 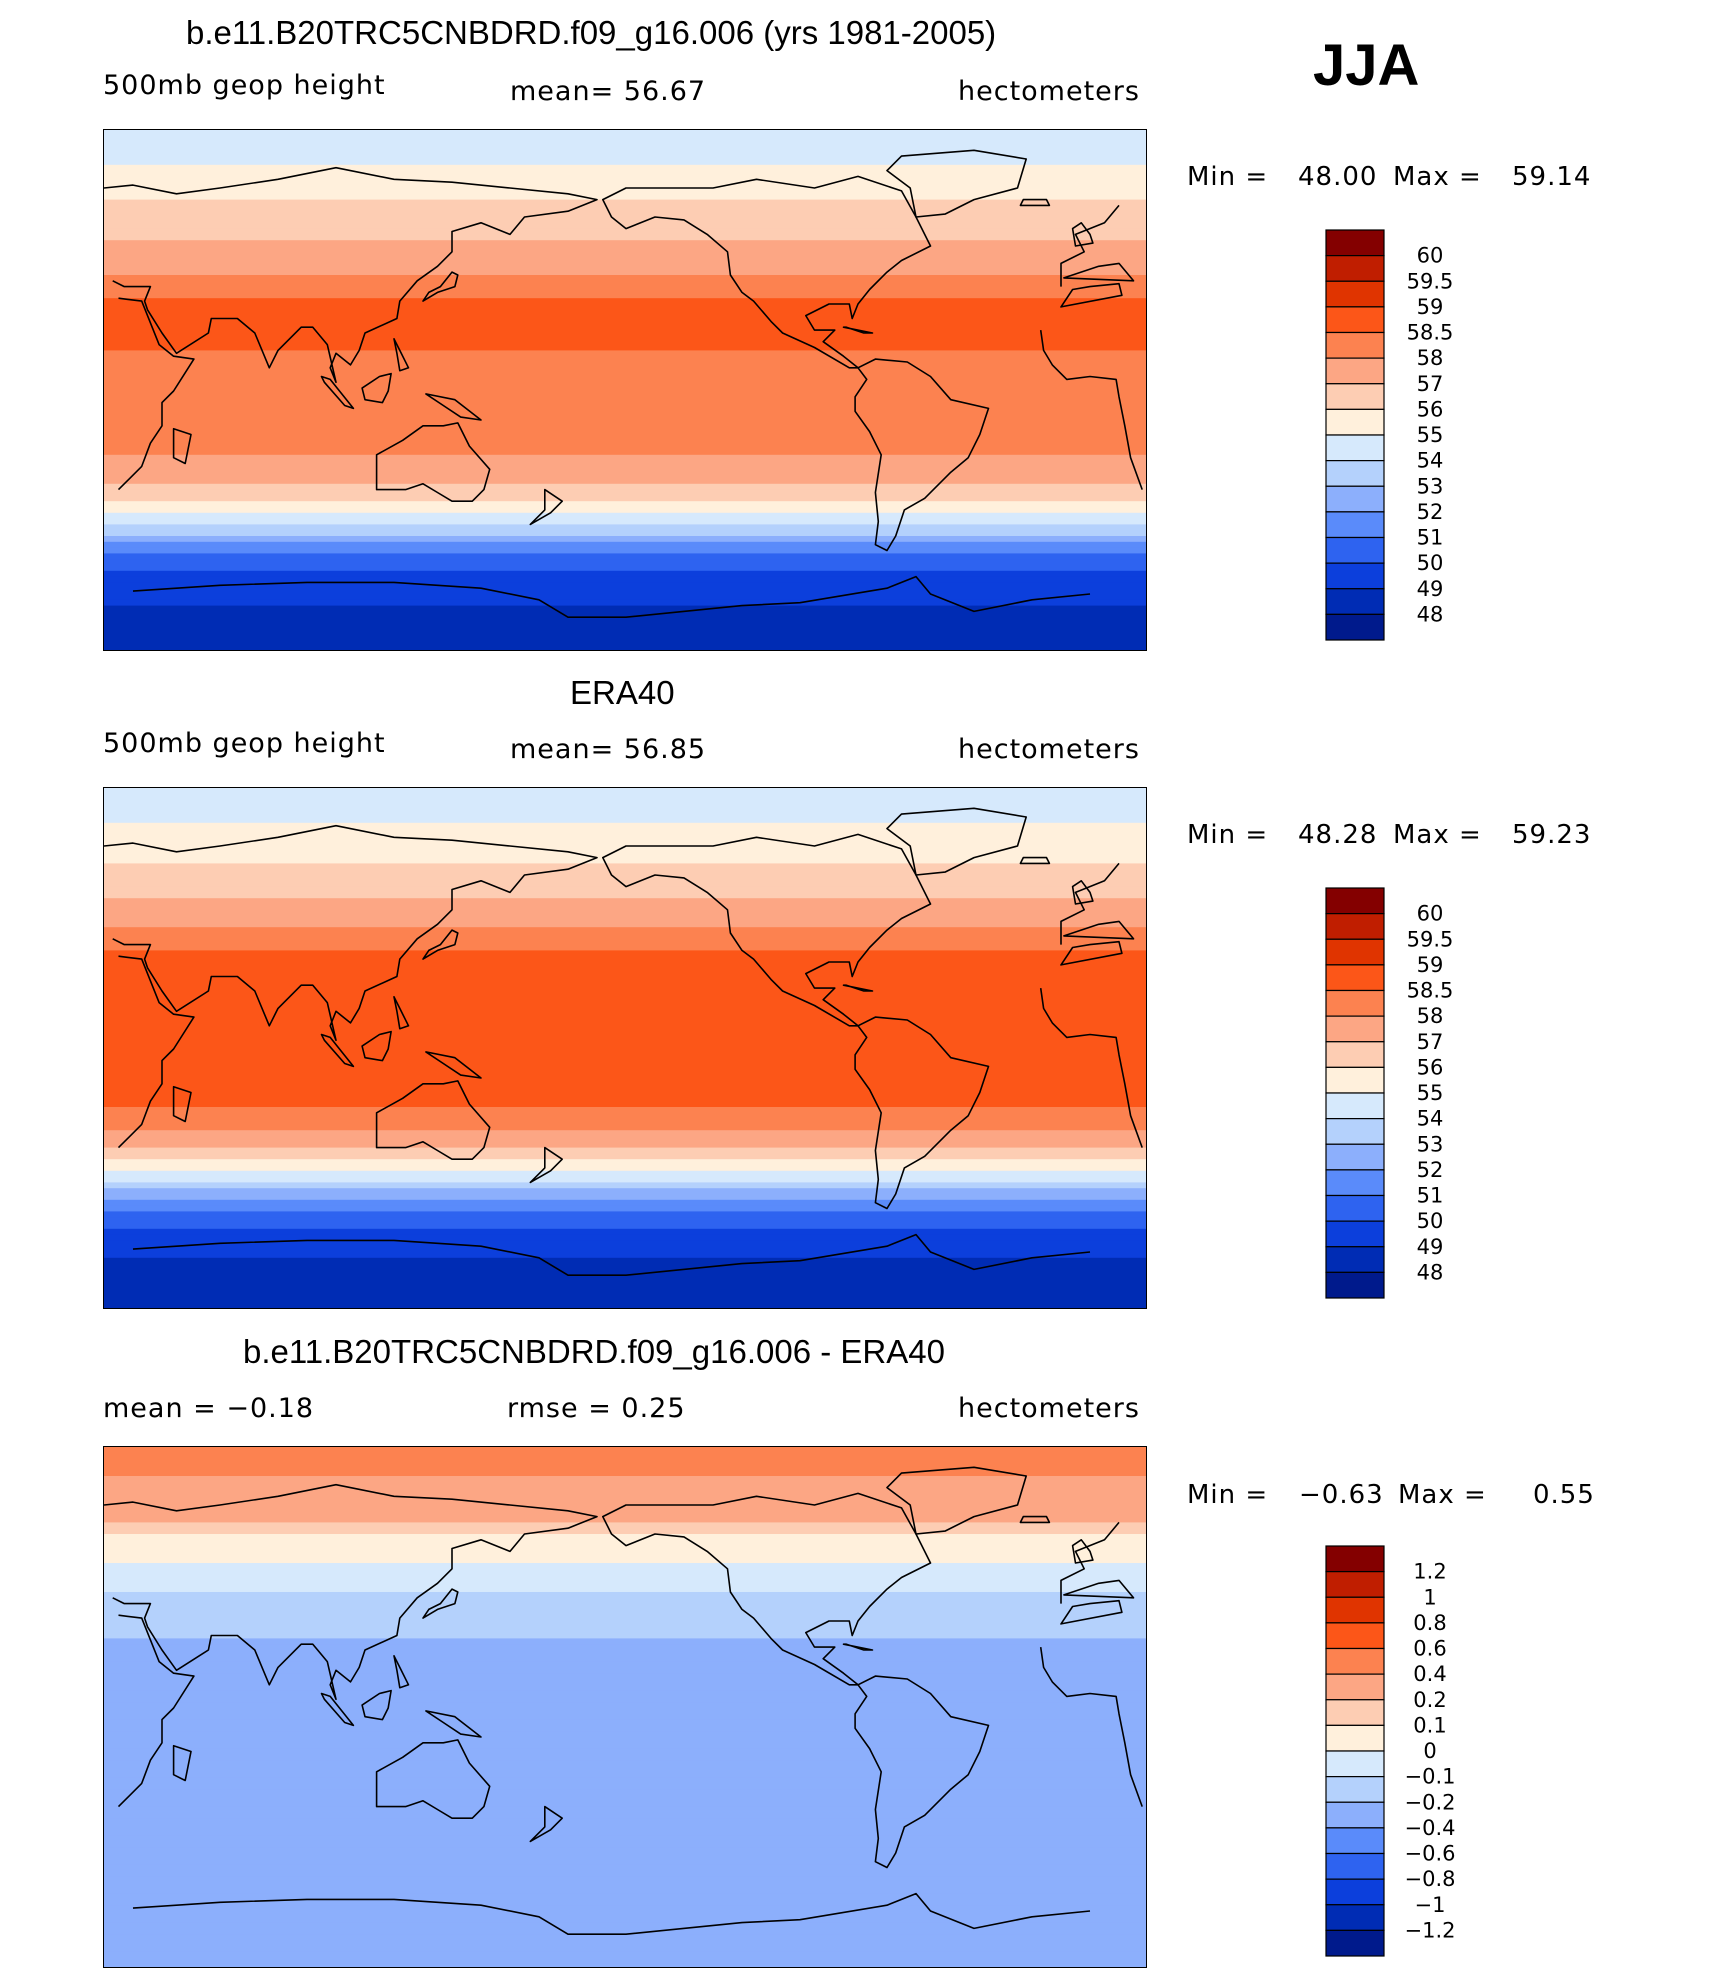 What do you see at coordinates (1338, 177) in the screenshot?
I see `panel-1-min-value: 48.00` at bounding box center [1338, 177].